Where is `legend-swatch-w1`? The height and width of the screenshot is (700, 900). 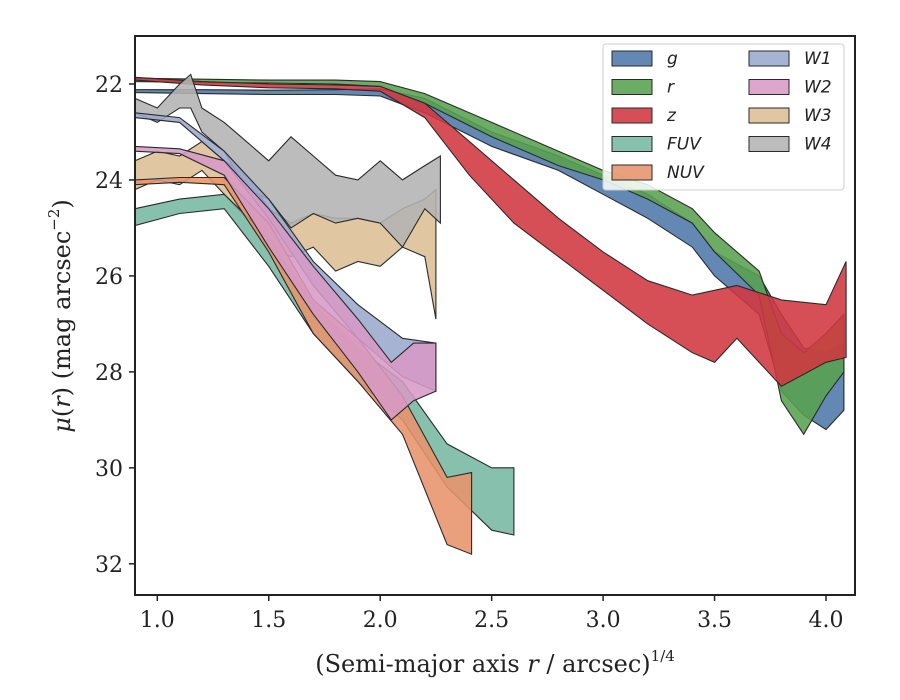 legend-swatch-w1 is located at coordinates (769, 58).